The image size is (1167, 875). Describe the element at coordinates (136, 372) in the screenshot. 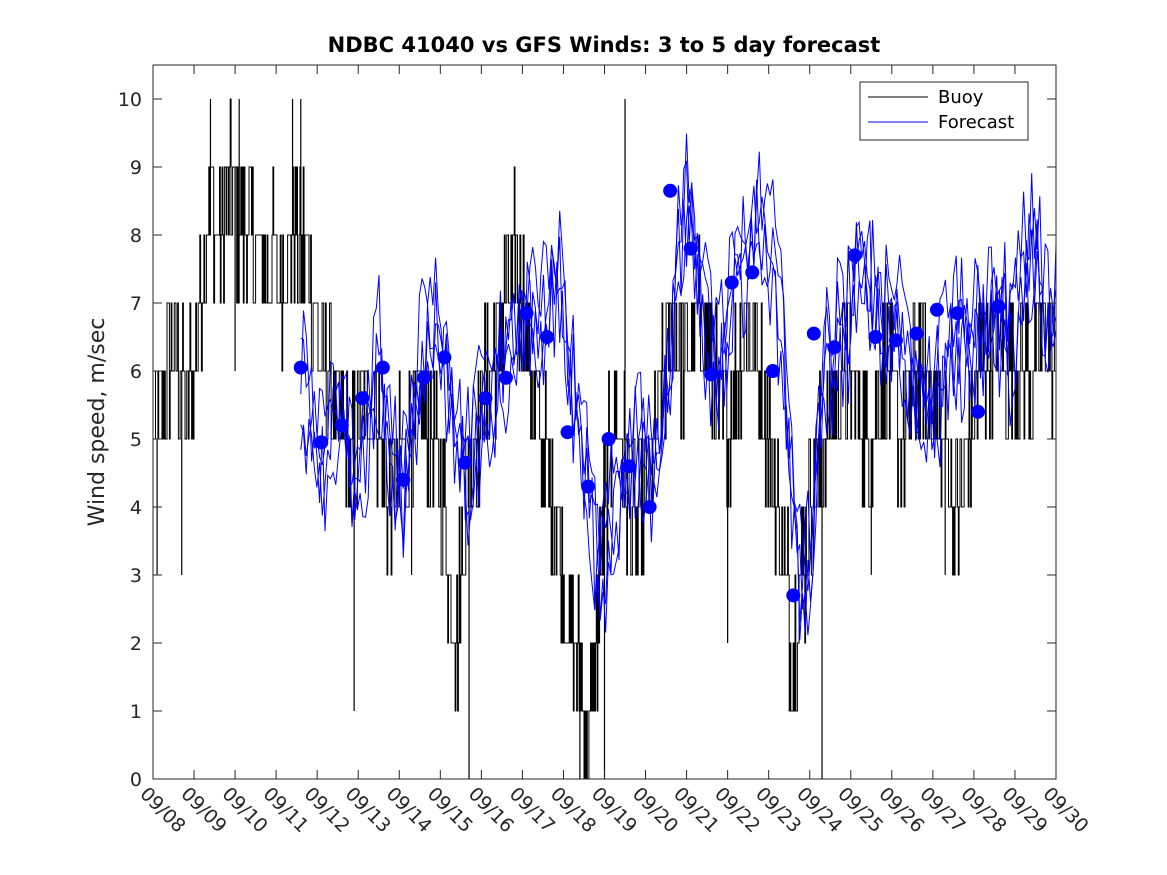

I see `y-tick-label: 6` at that location.